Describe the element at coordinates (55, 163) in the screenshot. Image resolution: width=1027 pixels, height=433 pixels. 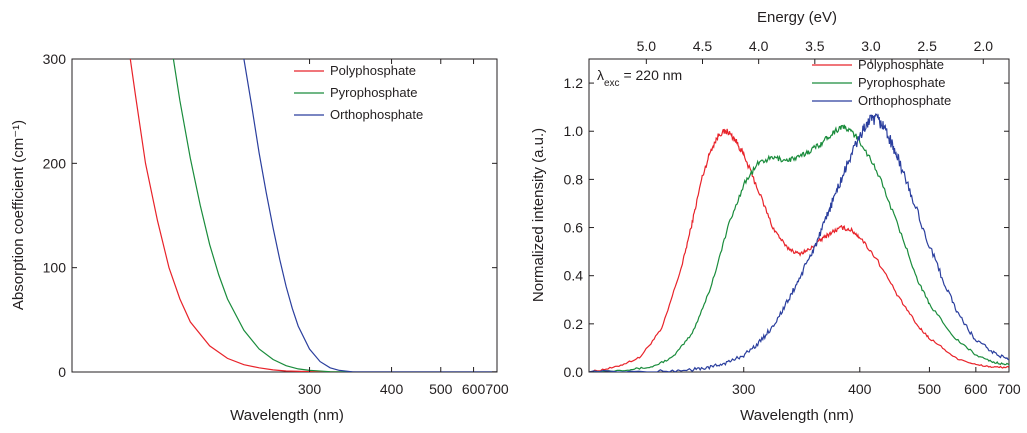
I see `y-tick-label: 200` at that location.